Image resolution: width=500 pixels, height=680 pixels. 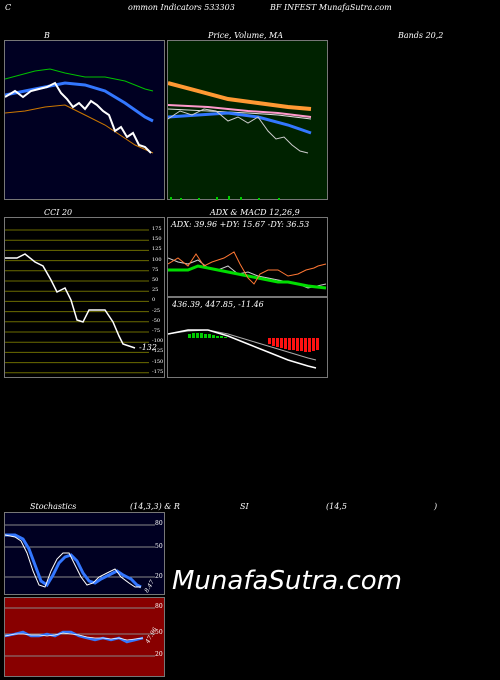 I want to click on cci-chart, so click(x=77, y=301).